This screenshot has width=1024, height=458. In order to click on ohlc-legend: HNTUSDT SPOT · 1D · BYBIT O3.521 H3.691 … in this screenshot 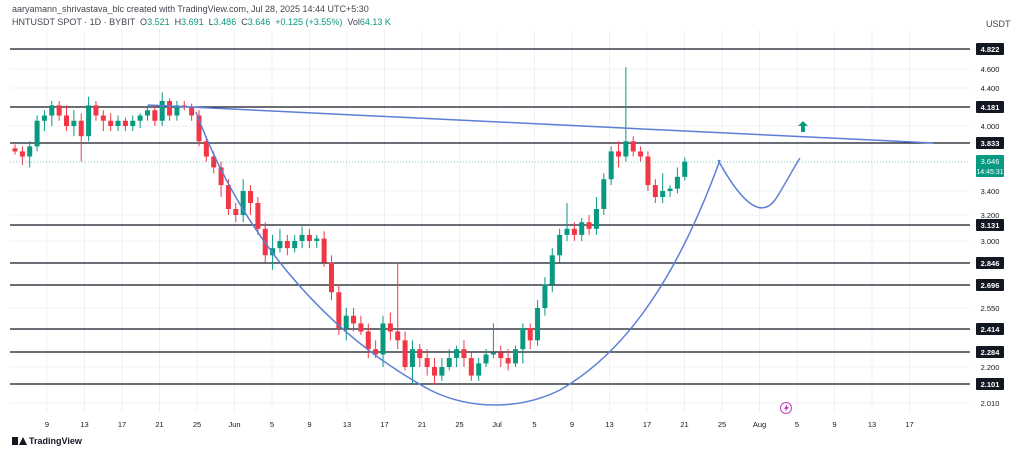, I will do `click(201, 22)`.